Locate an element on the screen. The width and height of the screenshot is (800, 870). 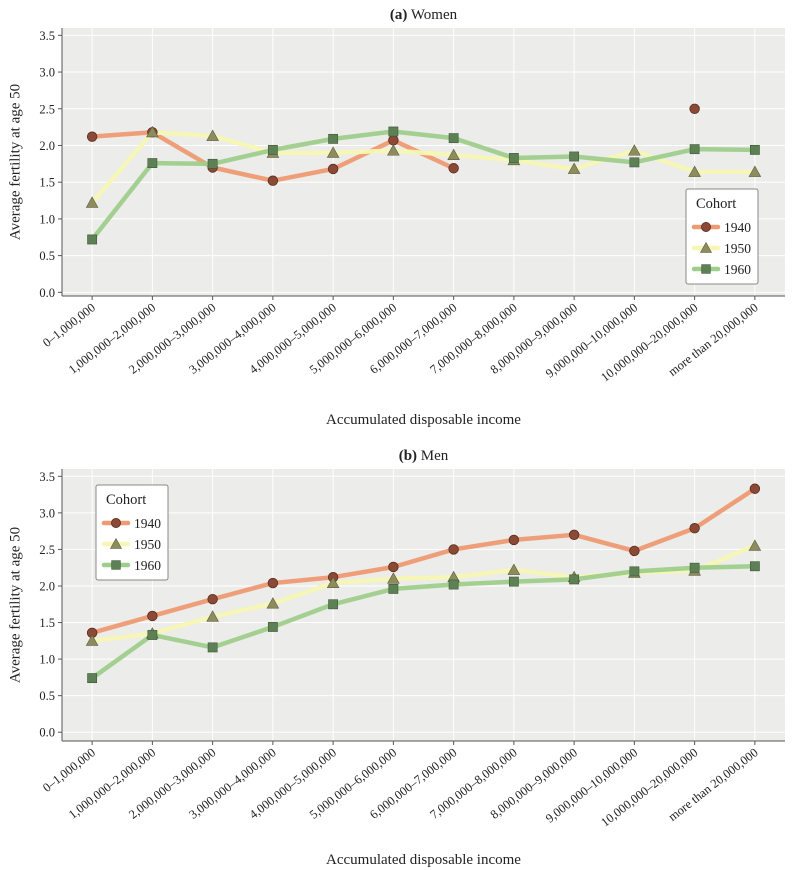
panel-title: (b) Men is located at coordinates (424, 456).